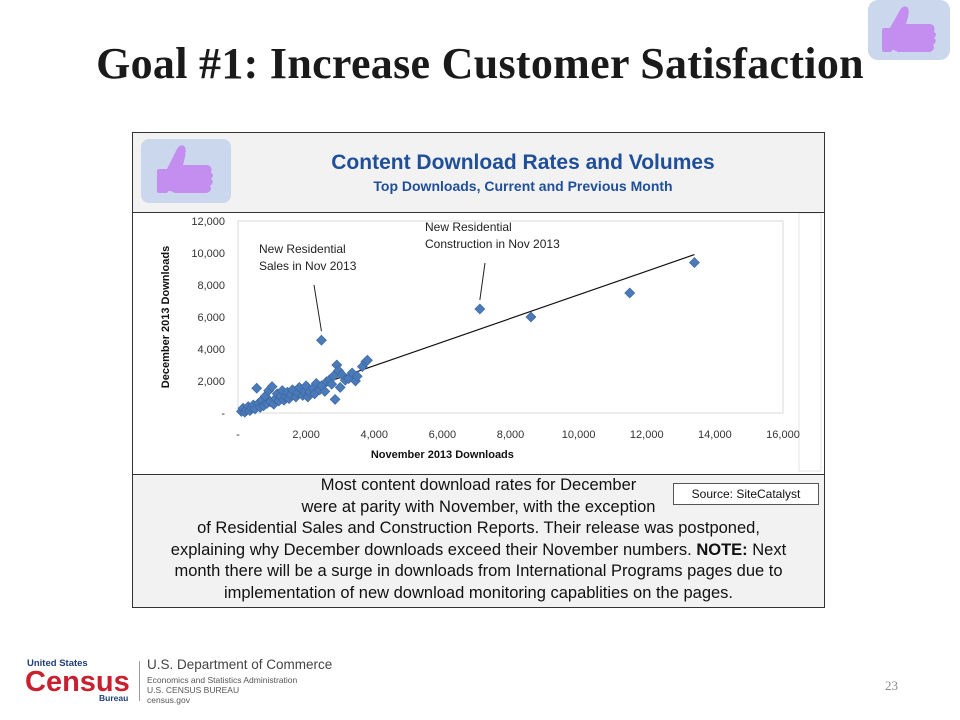  What do you see at coordinates (139, 681) in the screenshot?
I see `logo-divider` at bounding box center [139, 681].